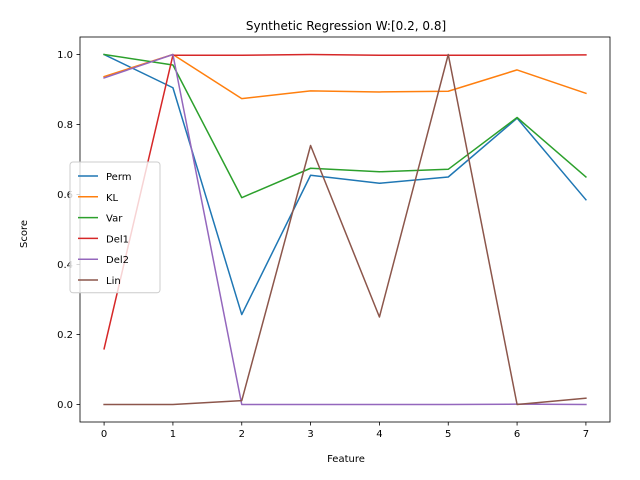  I want to click on x-tick-label: 5, so click(448, 434).